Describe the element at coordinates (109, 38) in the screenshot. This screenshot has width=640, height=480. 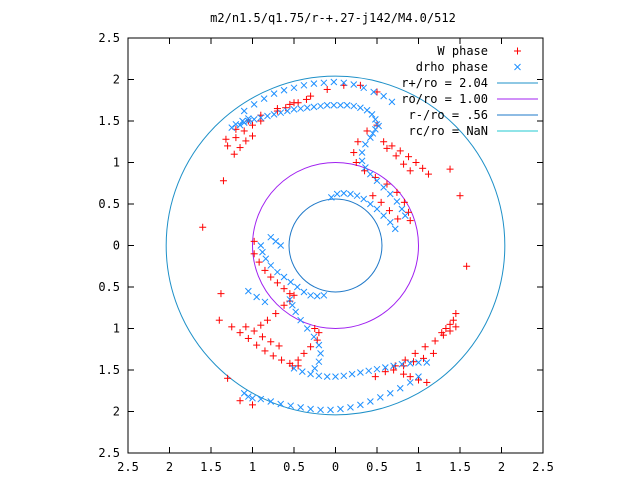
I see `y-tick-label: 2.5` at that location.